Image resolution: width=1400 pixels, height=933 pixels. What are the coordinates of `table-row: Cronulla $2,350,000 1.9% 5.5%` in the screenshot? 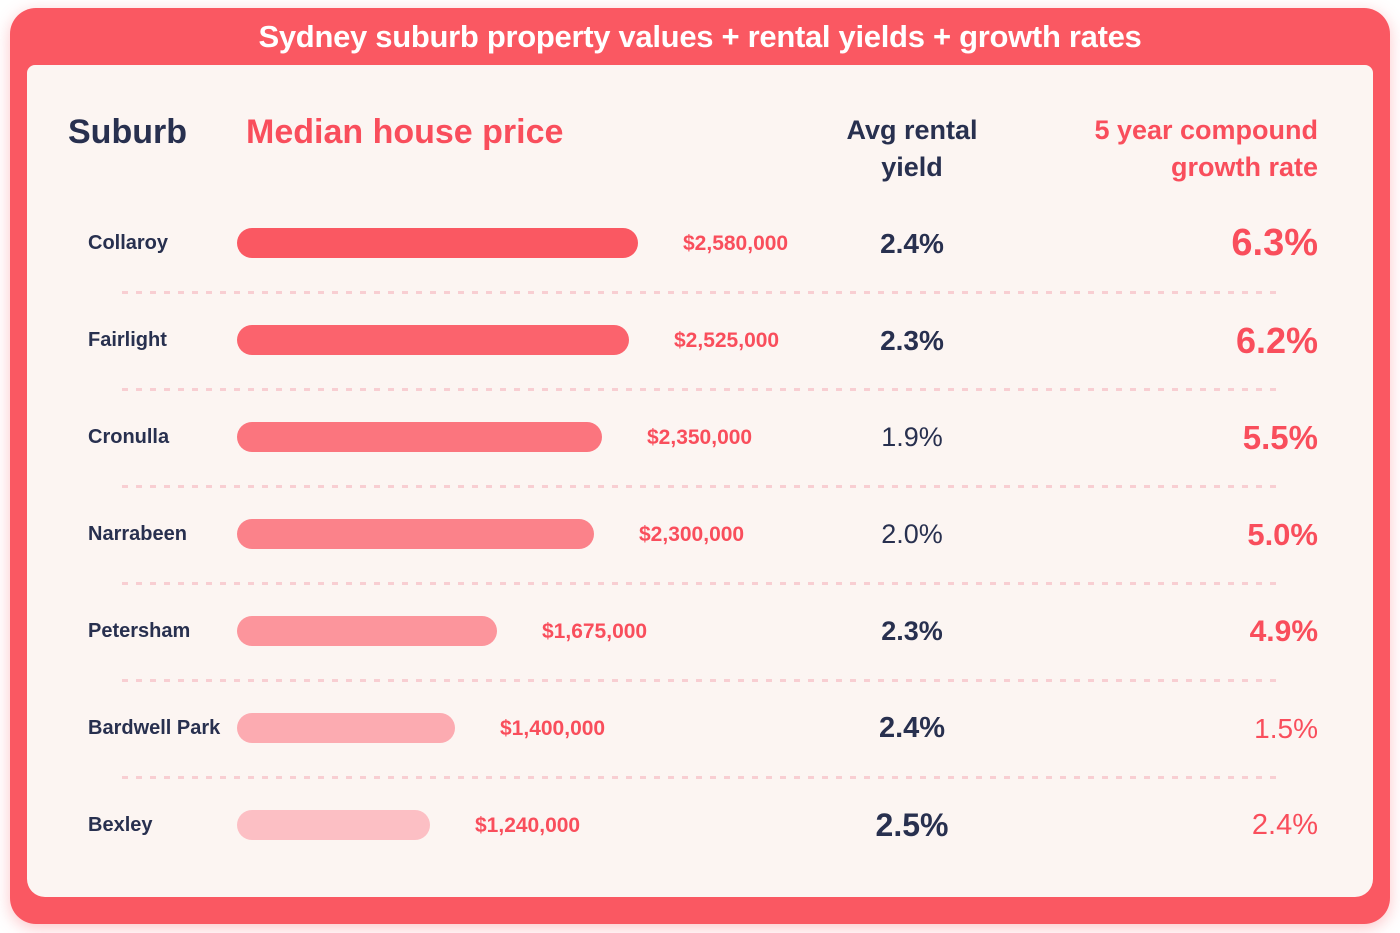 It's located at (700, 437).